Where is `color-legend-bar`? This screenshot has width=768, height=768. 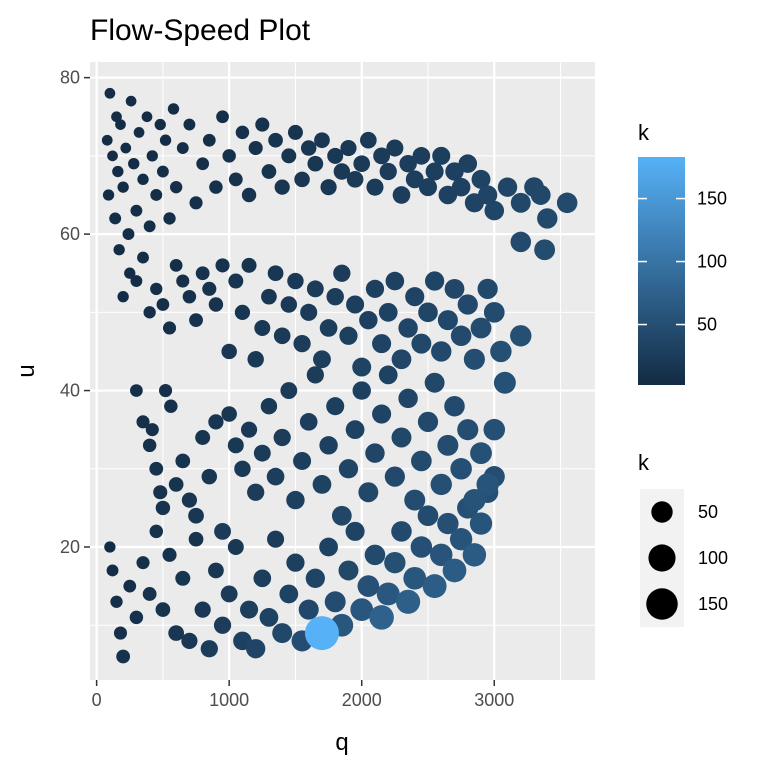 color-legend-bar is located at coordinates (661, 271).